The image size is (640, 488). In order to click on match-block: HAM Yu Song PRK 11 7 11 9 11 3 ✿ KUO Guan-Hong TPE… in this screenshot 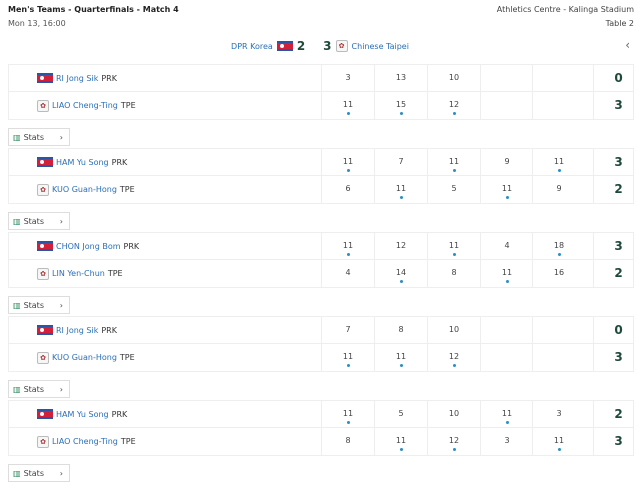, I will do `click(321, 176)`.